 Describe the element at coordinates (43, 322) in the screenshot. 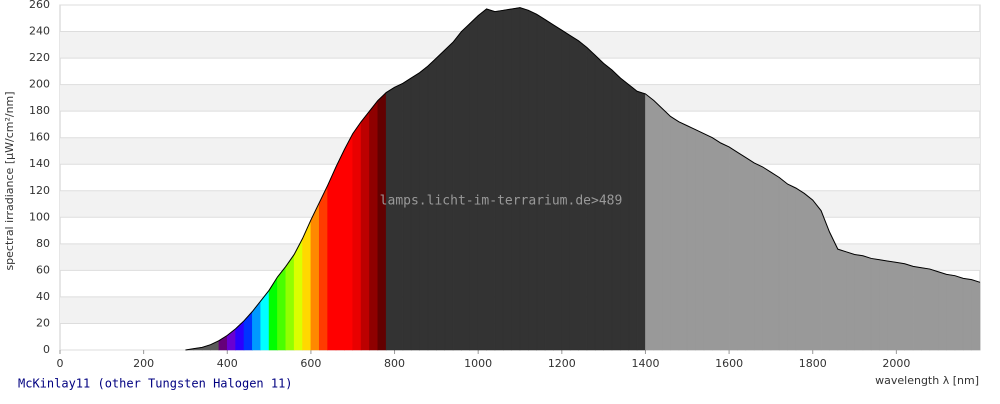

I see `y-tick-label: 20` at that location.